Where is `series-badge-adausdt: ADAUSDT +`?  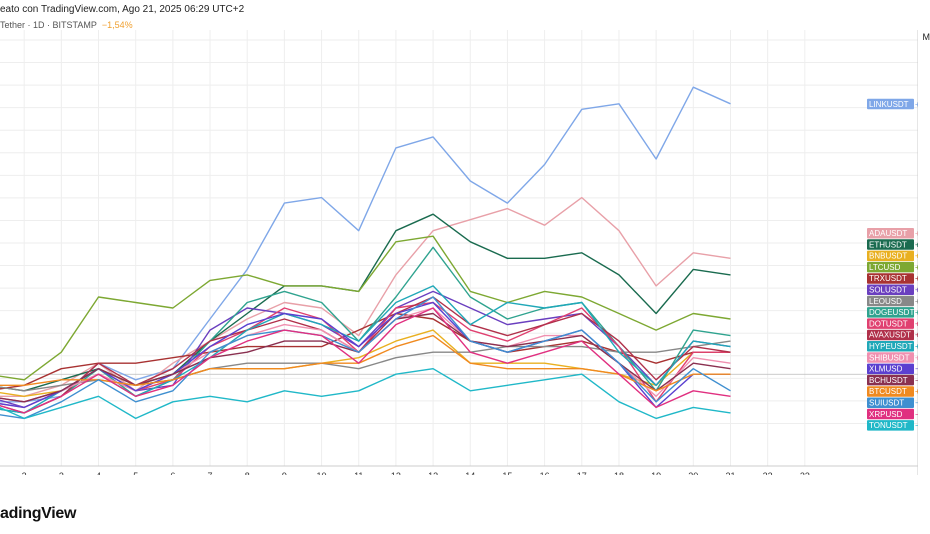
series-badge-adausdt: ADAUSDT + is located at coordinates (892, 233).